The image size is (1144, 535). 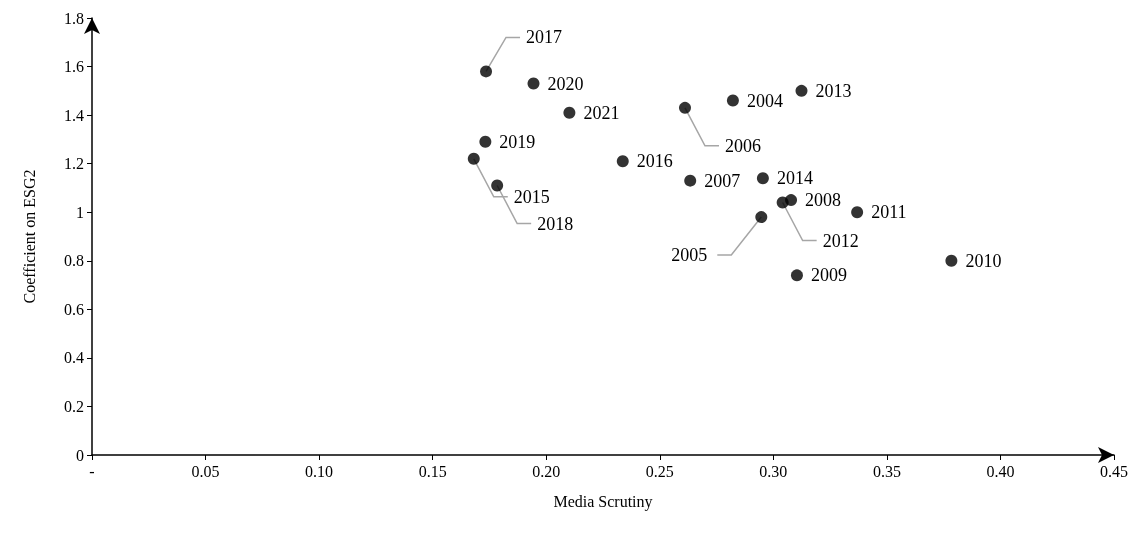 What do you see at coordinates (74, 164) in the screenshot?
I see `y-tick-label: 1.2` at bounding box center [74, 164].